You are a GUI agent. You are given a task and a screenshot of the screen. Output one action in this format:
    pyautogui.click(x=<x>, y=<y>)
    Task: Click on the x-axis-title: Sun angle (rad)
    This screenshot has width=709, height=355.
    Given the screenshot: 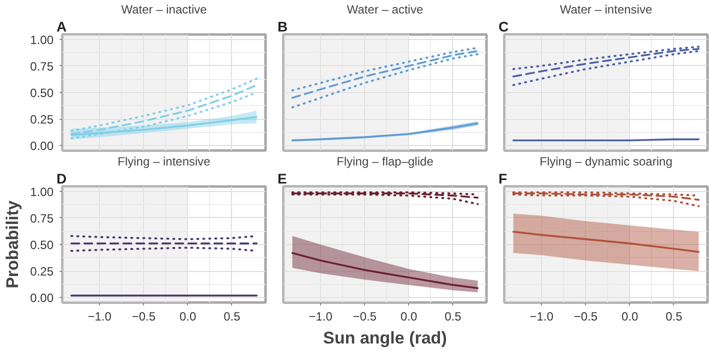 What is the action you would take?
    pyautogui.click(x=385, y=338)
    